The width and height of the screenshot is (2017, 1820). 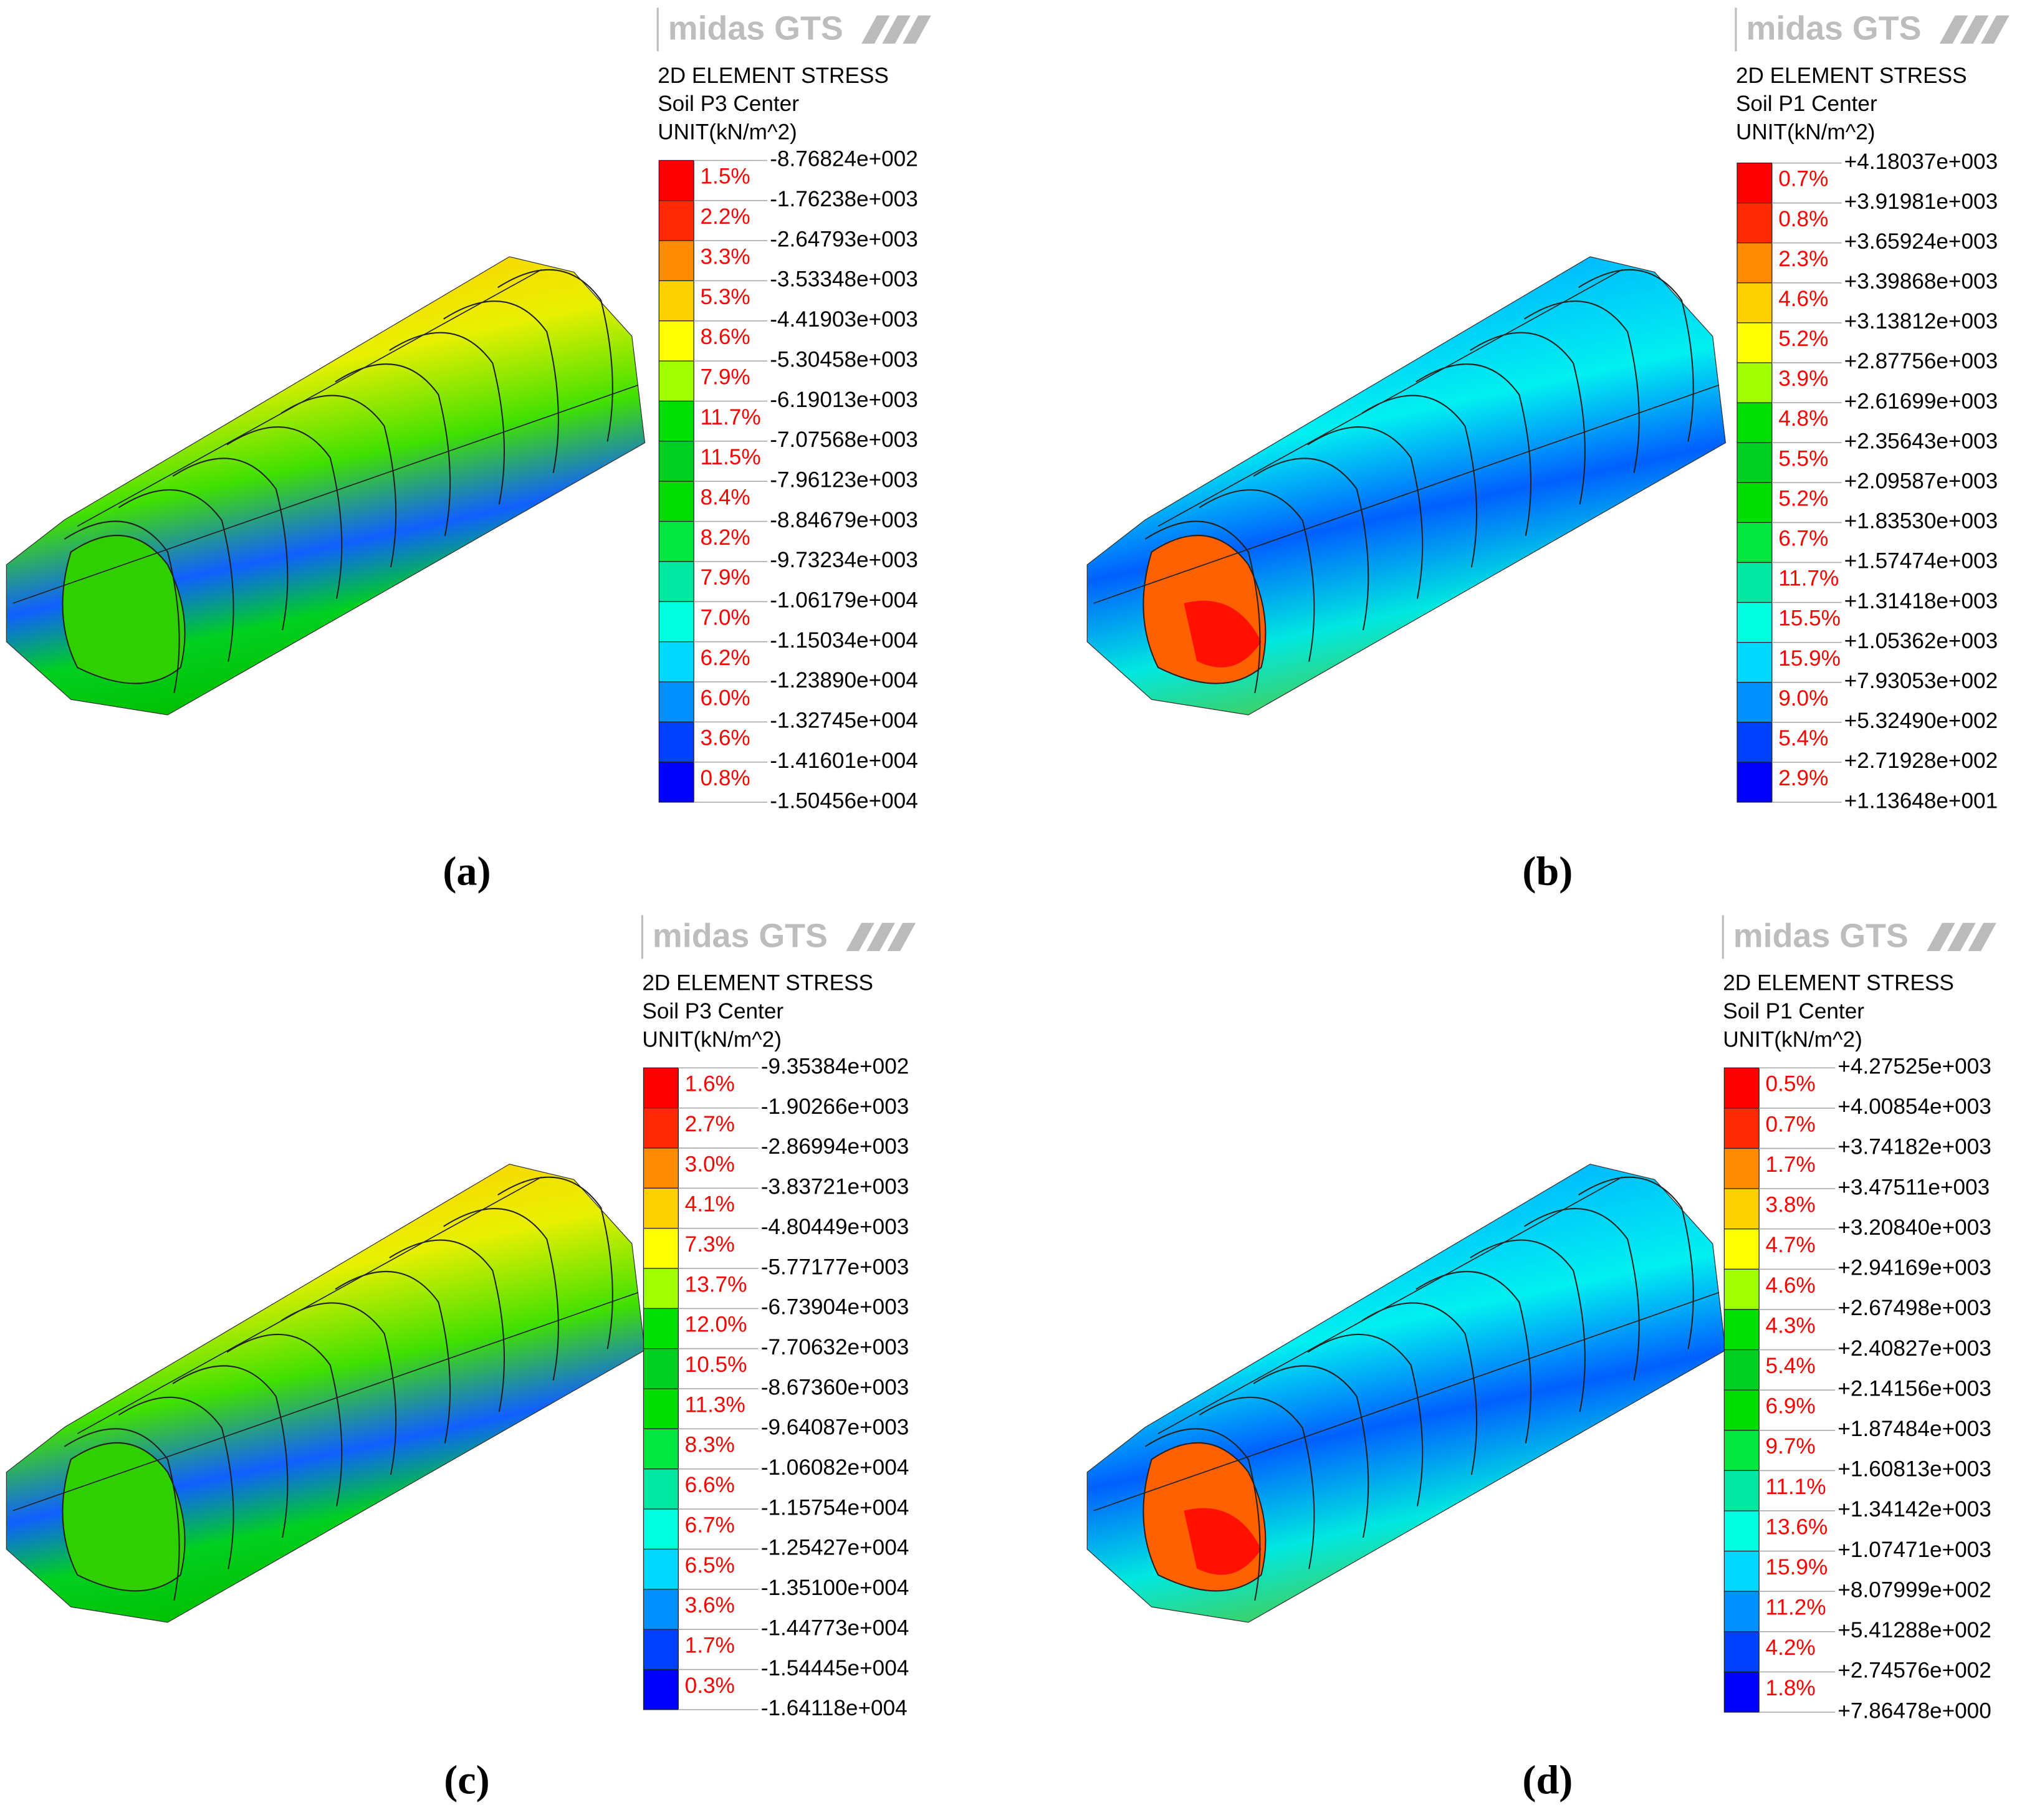 I want to click on legend-percent: 4.1%, so click(x=710, y=1205).